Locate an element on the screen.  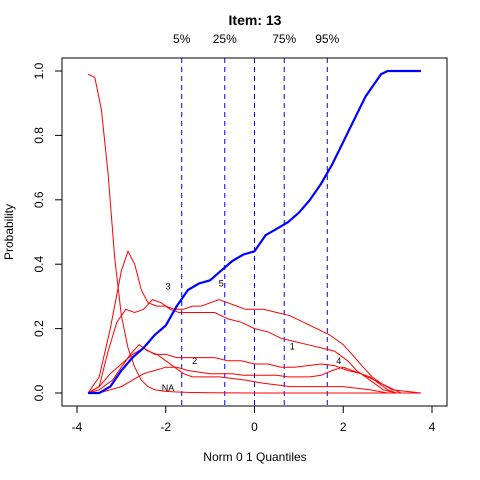
x-tick-label: 4 is located at coordinates (432, 427).